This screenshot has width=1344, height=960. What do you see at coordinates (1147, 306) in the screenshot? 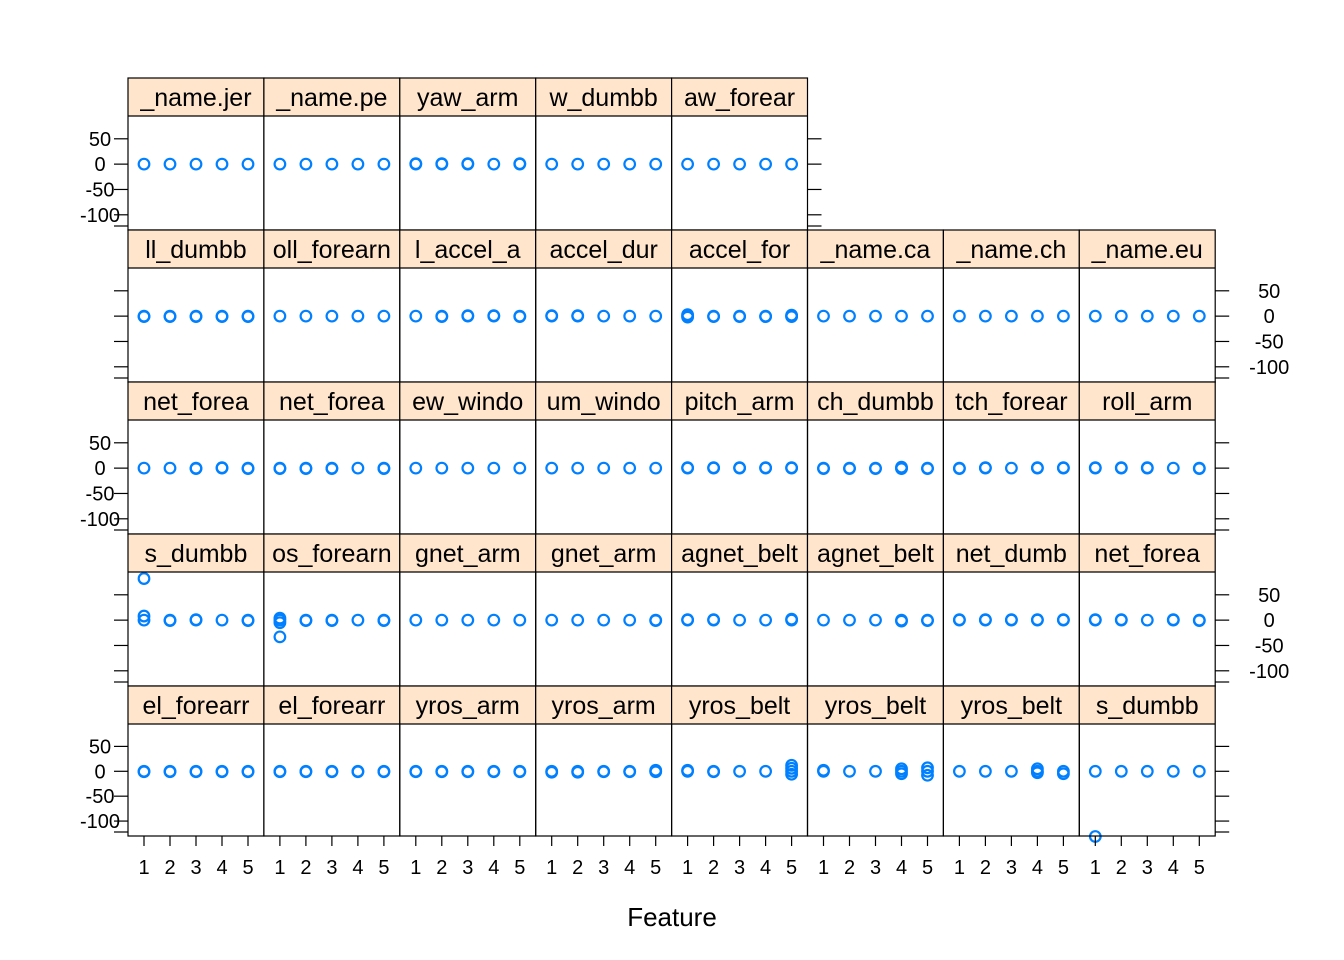
I see `panel: _name.eu` at bounding box center [1147, 306].